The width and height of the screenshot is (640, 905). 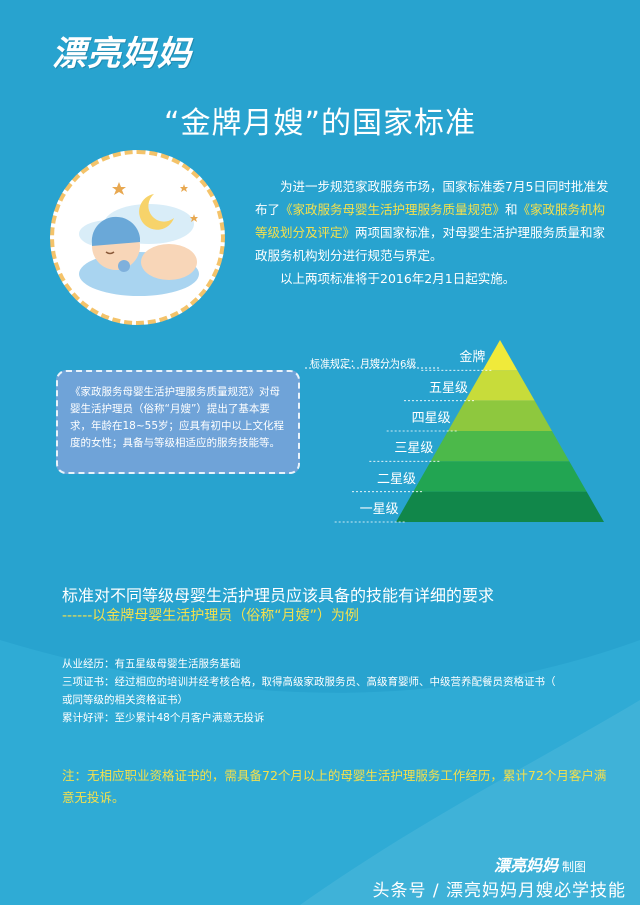 What do you see at coordinates (472, 358) in the screenshot?
I see `pyramid-level-label: 金牌` at bounding box center [472, 358].